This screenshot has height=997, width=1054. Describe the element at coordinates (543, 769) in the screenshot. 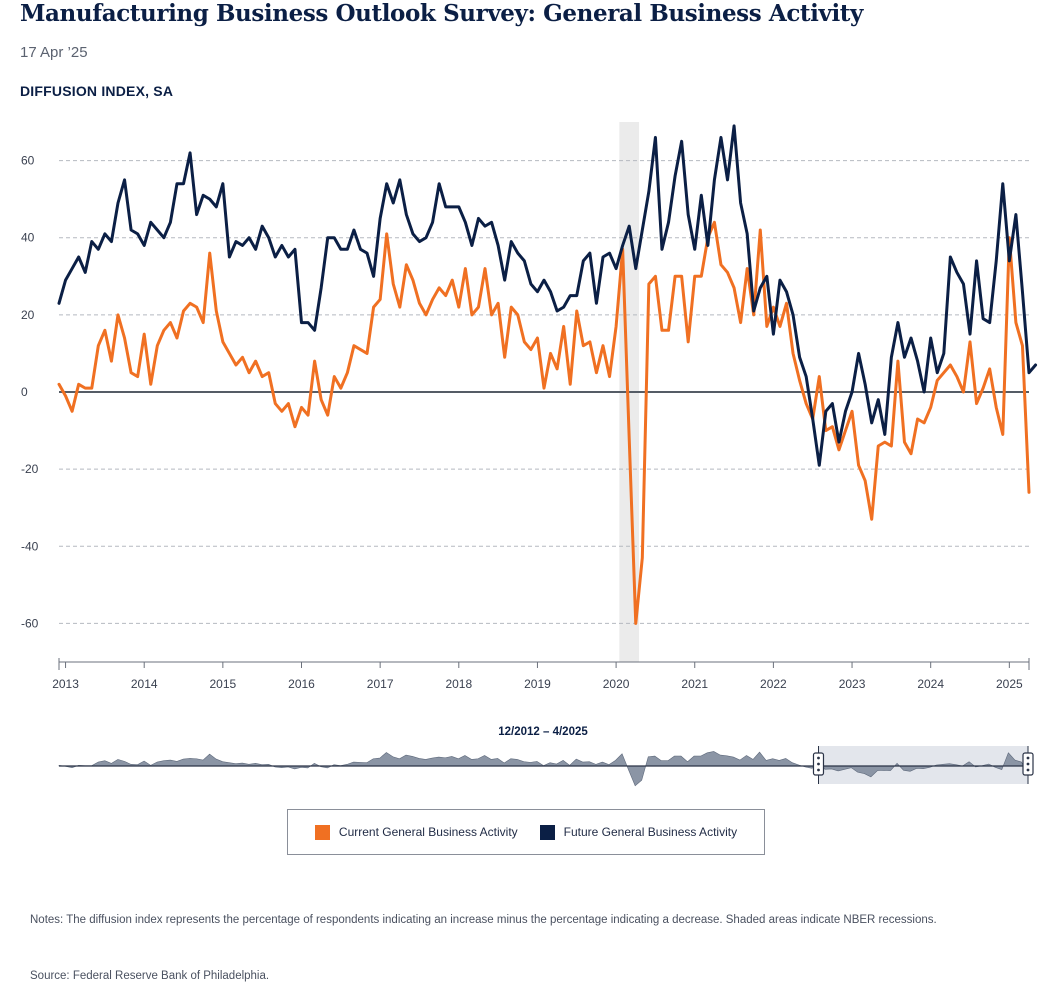

I see `navigator-area` at that location.